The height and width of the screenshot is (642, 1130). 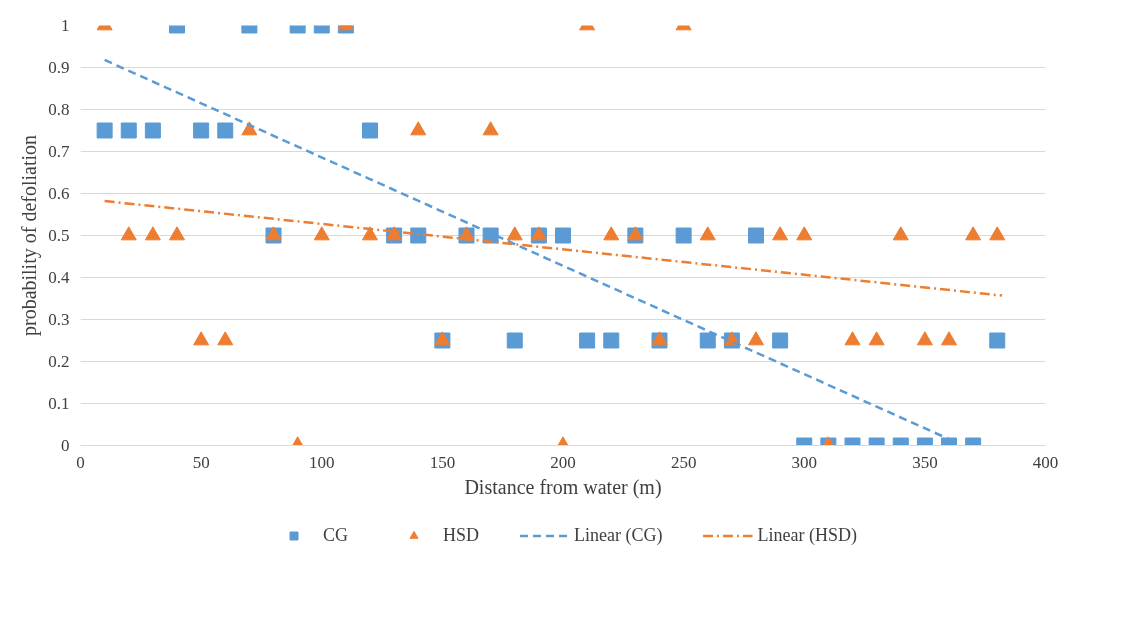 I want to click on y-tick-label: 1, so click(x=65, y=25).